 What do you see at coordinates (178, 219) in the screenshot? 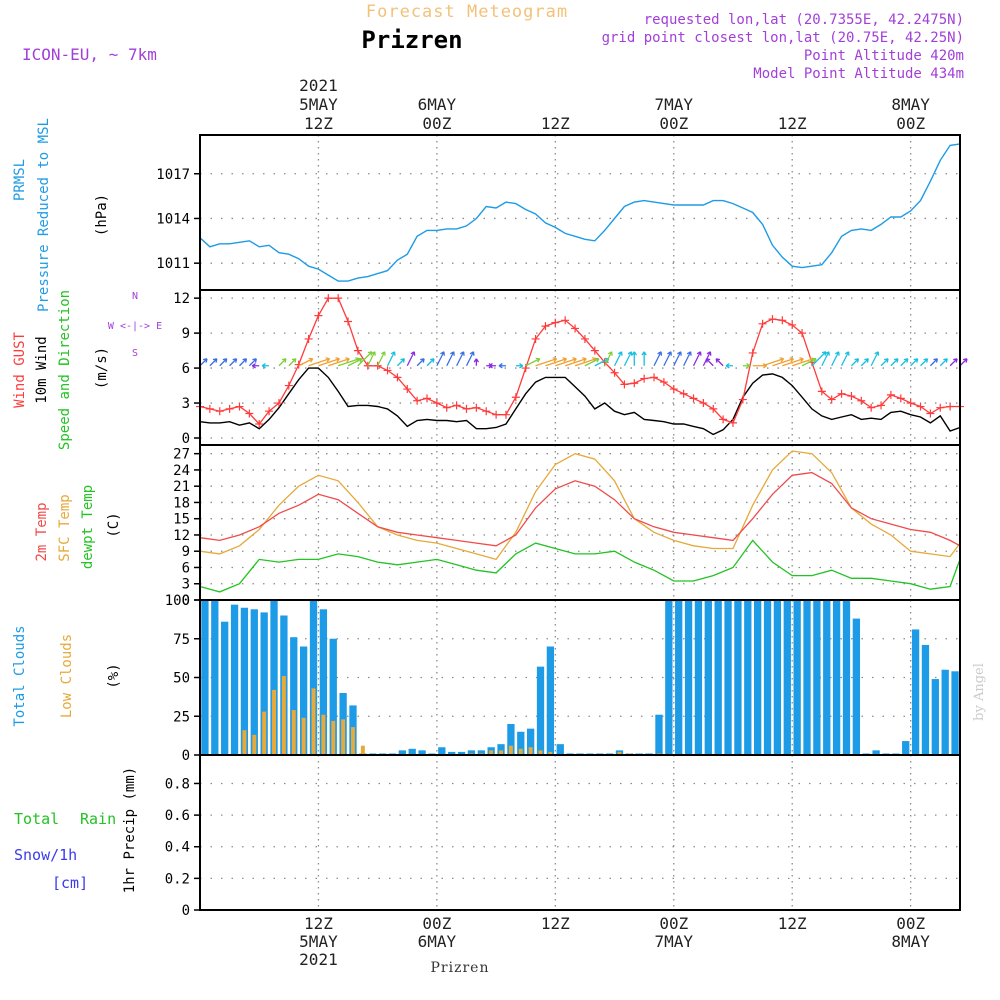
I see `pressure-y-axis: 1011 1014 1017` at bounding box center [178, 219].